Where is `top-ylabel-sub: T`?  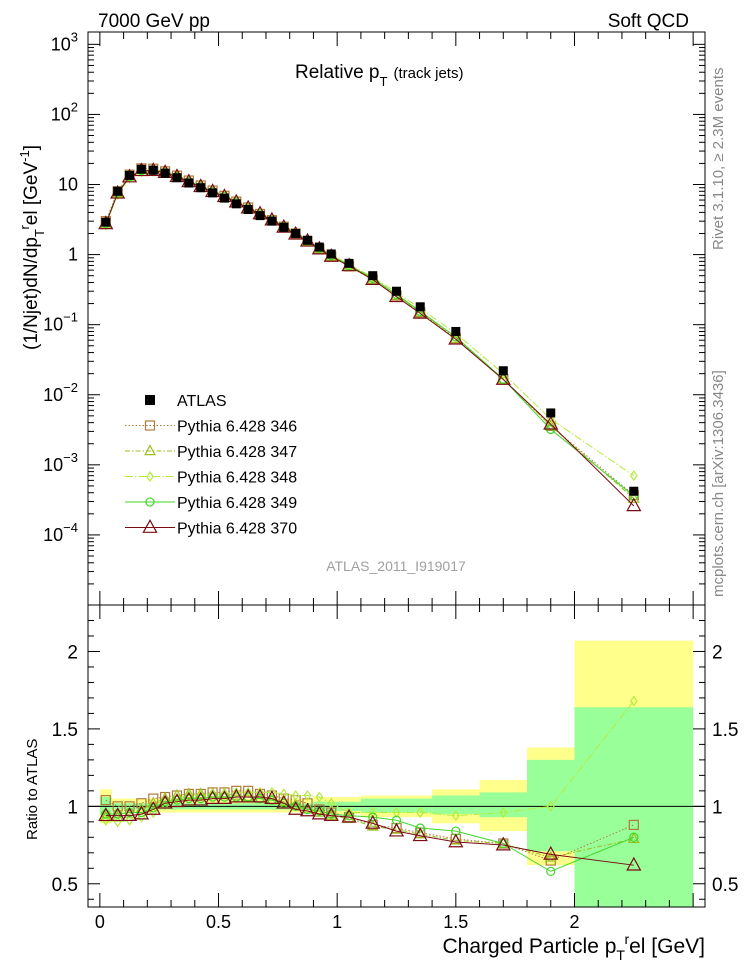 top-ylabel-sub: T is located at coordinates (39, 233).